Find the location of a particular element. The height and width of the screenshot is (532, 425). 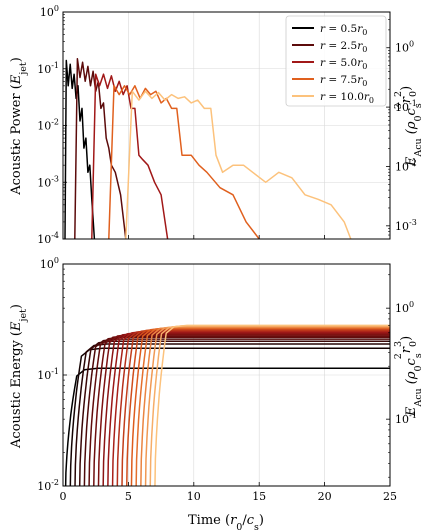

power-line-r-0.5 is located at coordinates (80, 149).